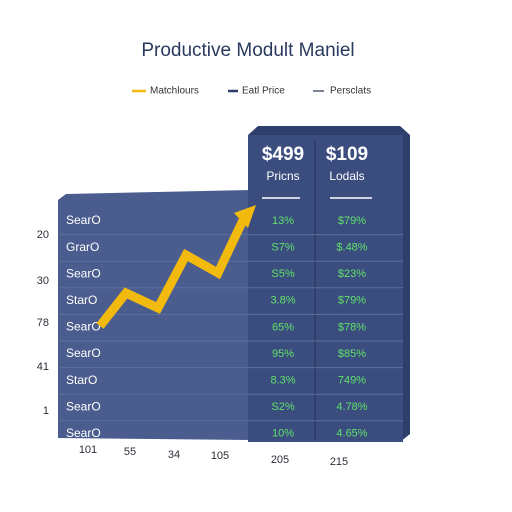 Image resolution: width=512 pixels, height=512 pixels. What do you see at coordinates (43, 235) in the screenshot?
I see `y-tick-label: 20` at bounding box center [43, 235].